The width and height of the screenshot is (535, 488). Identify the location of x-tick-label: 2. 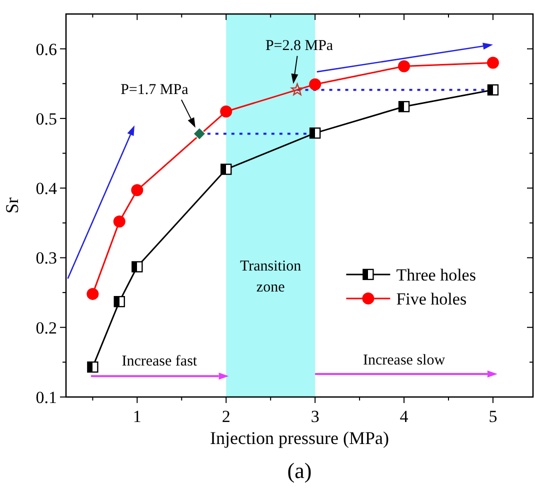
(226, 416).